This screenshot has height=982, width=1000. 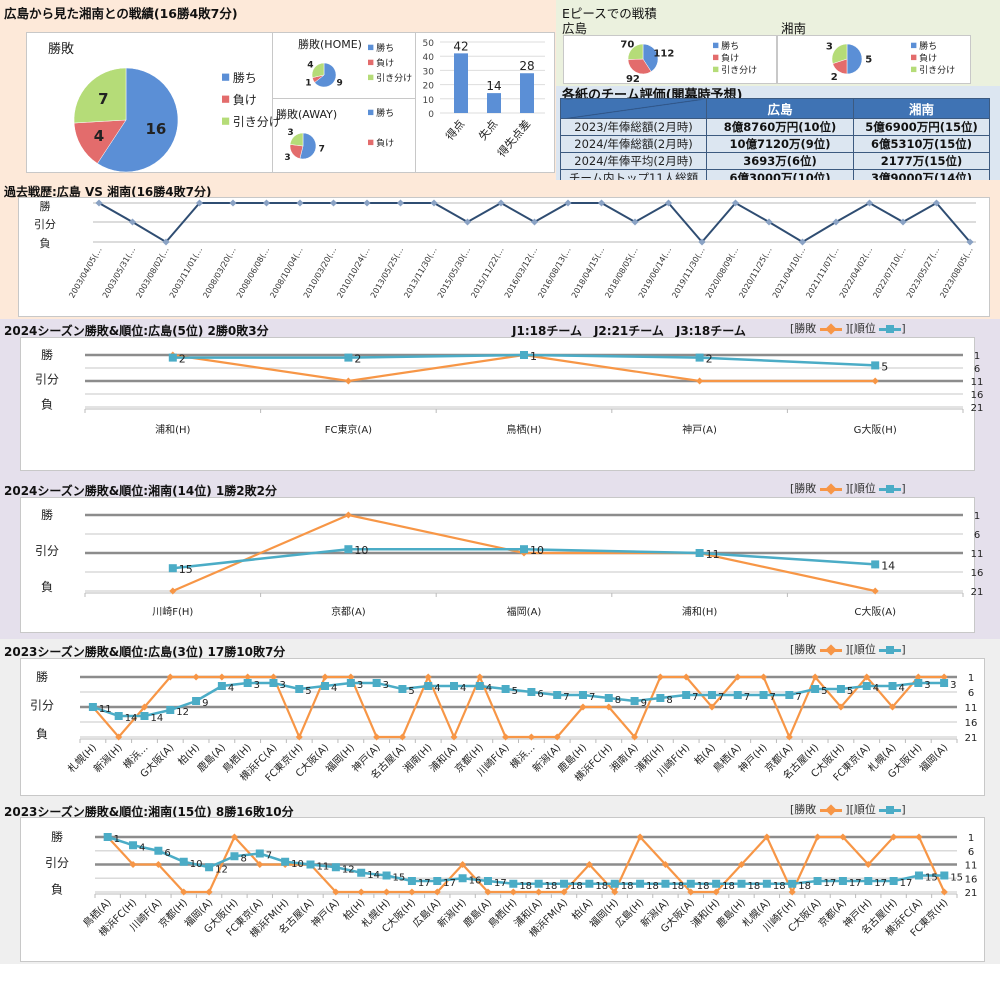 I want to click on y-axis-label: 負, so click(x=42, y=734).